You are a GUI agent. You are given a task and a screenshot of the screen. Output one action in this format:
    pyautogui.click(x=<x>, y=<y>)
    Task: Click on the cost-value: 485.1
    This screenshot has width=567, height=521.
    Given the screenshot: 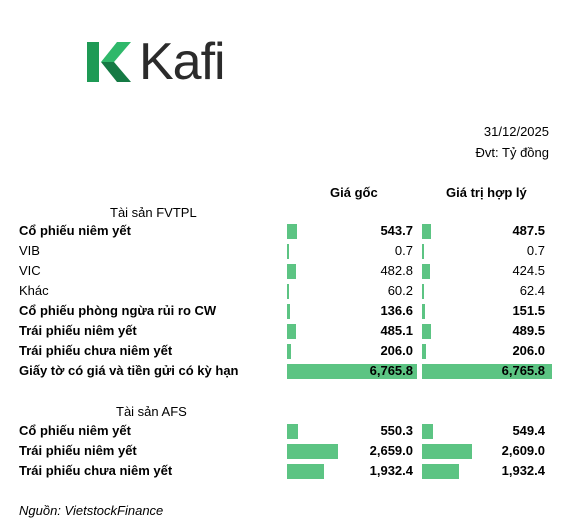 What is the action you would take?
    pyautogui.click(x=396, y=330)
    